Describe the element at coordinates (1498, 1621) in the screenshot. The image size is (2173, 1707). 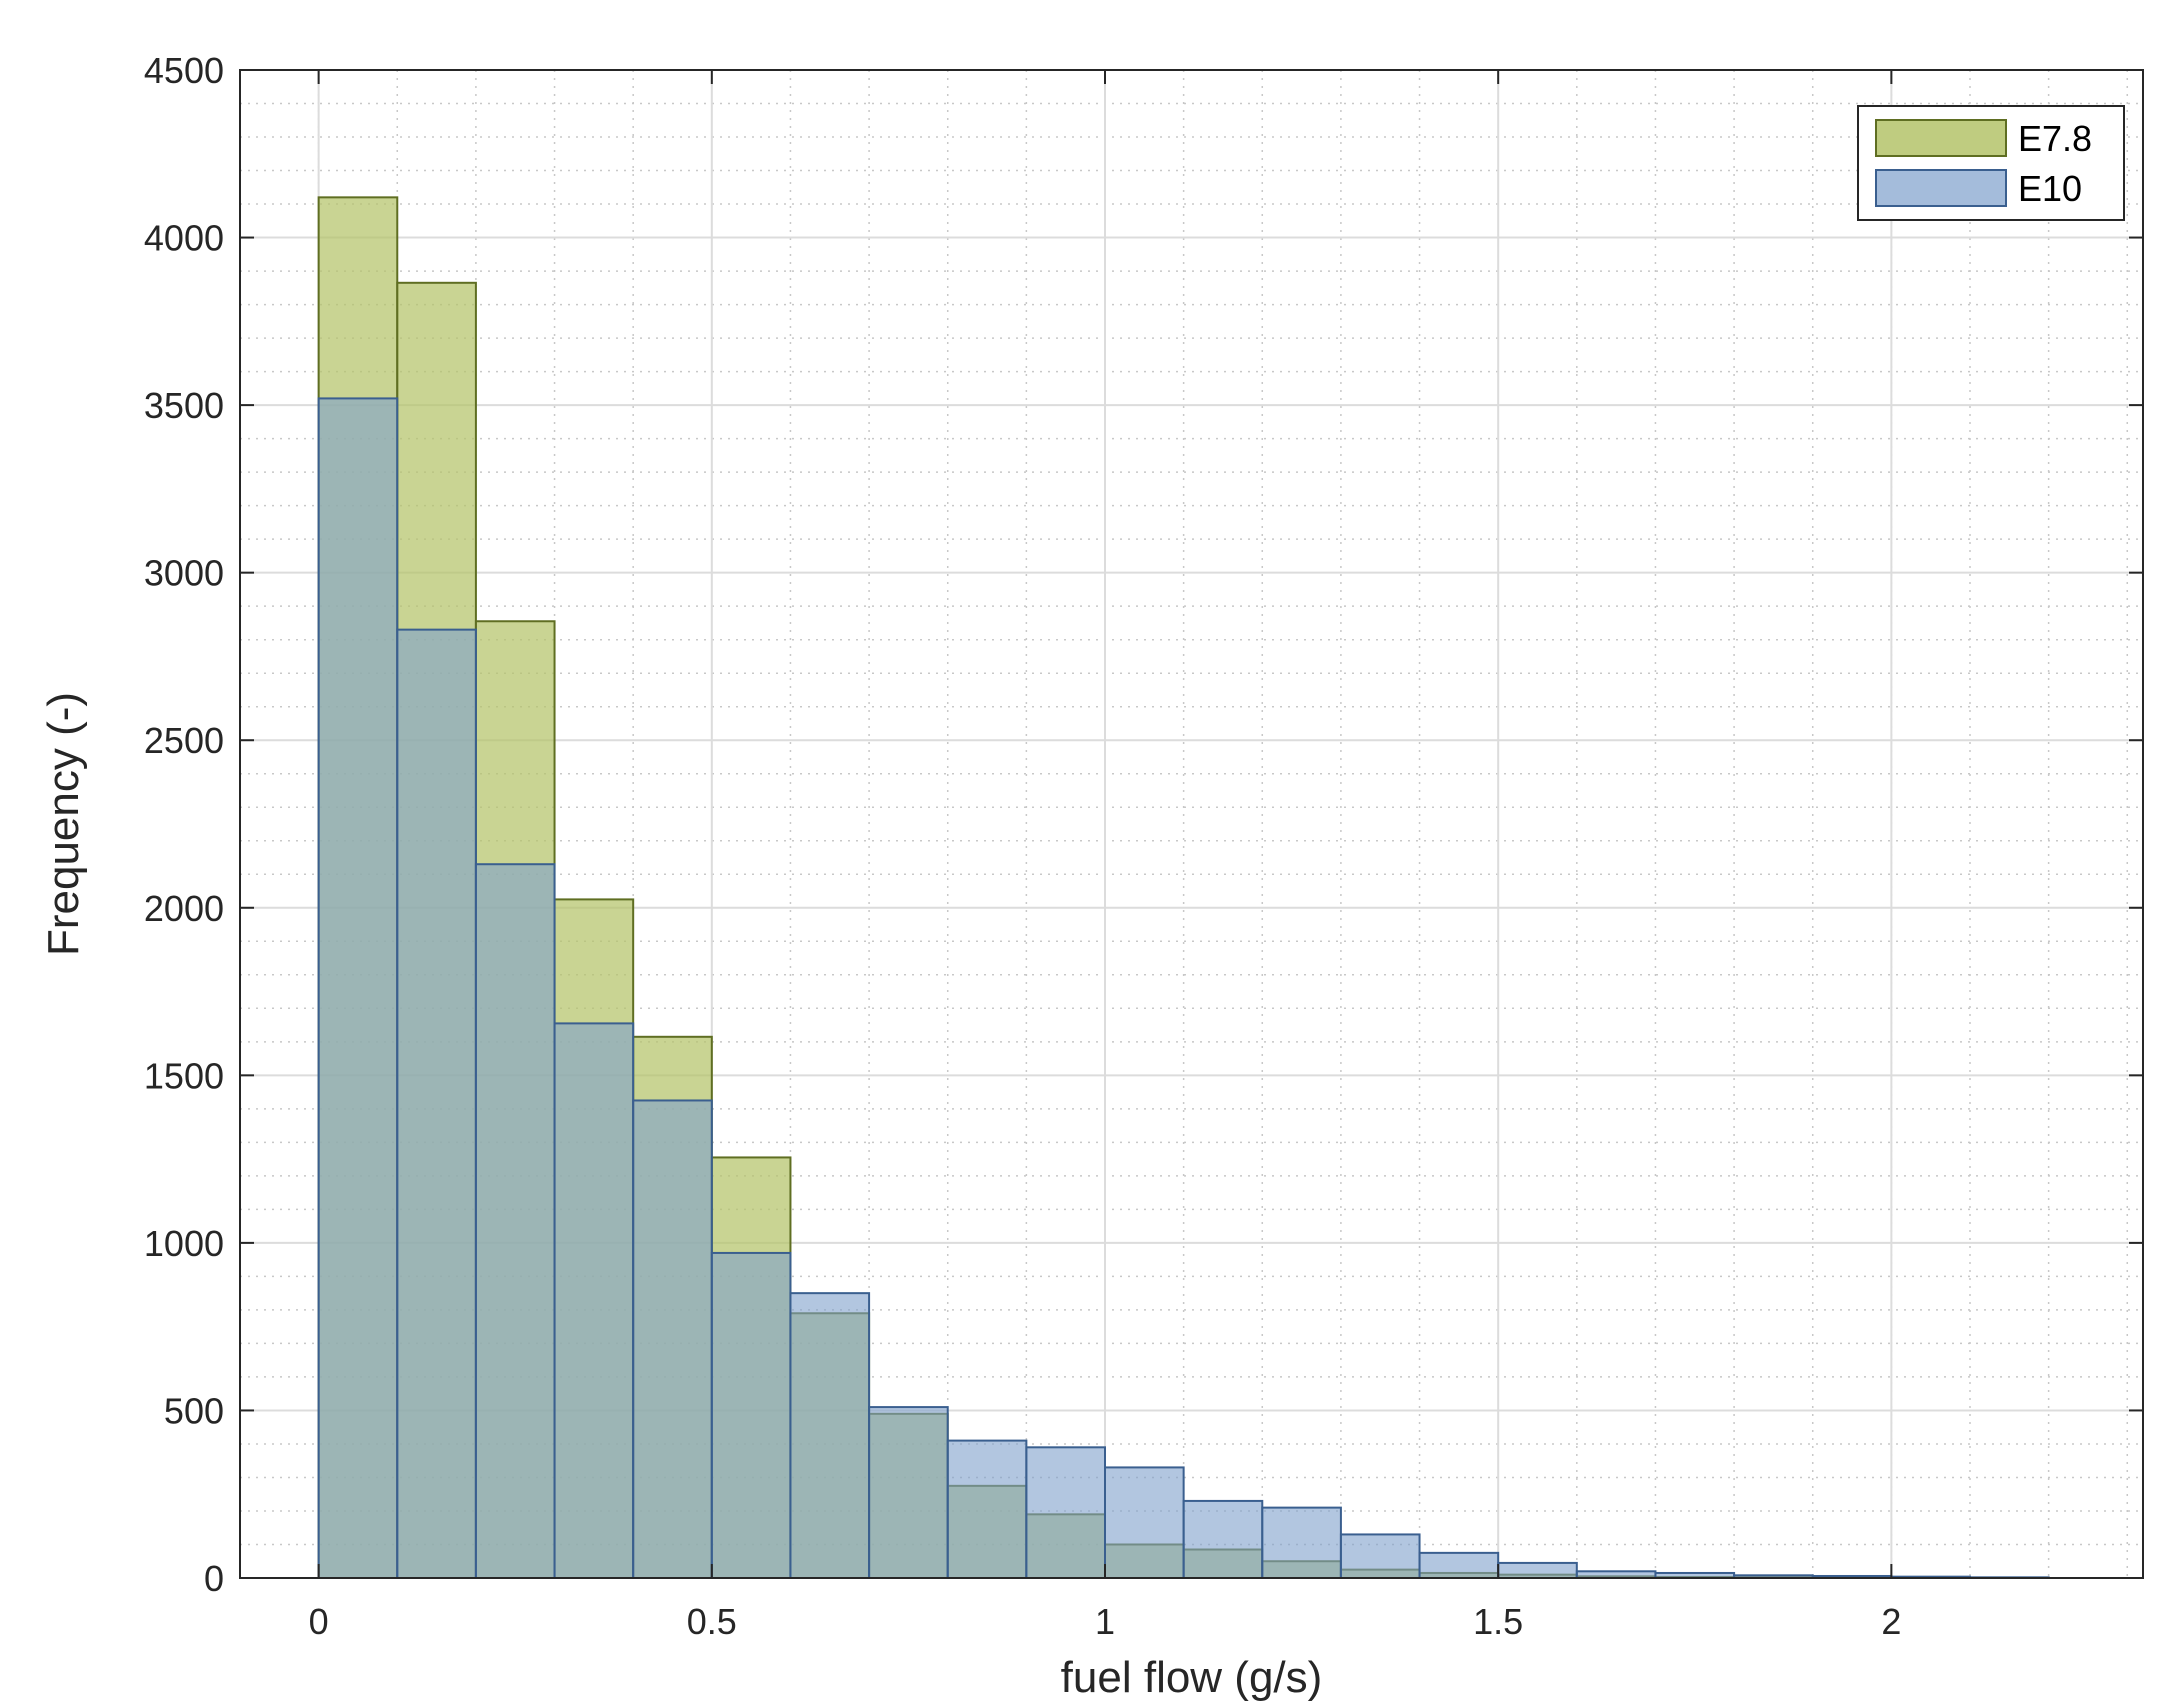
I see `x-tick-label: 1.5` at that location.